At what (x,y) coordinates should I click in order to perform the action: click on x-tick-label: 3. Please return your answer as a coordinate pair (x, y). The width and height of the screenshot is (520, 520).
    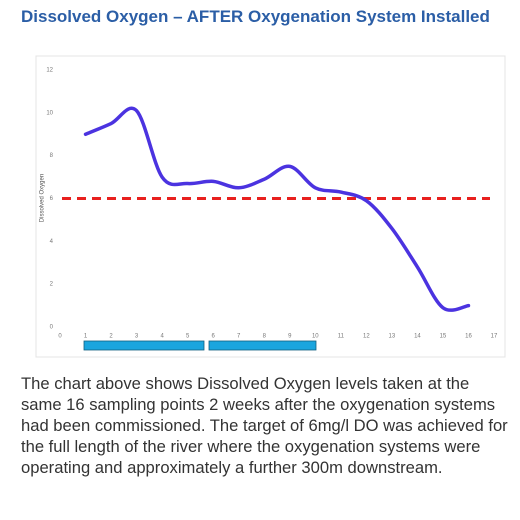
    Looking at the image, I should click on (137, 337).